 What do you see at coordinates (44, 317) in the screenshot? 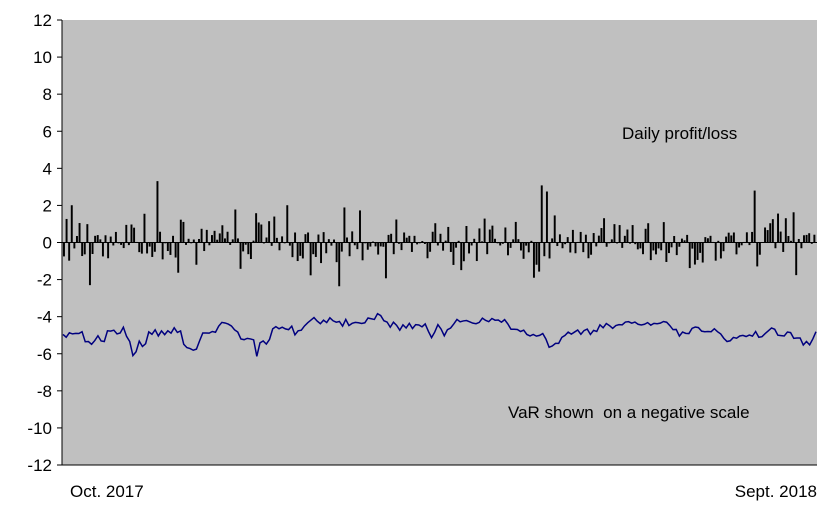
I see `y-tick-label: -4` at bounding box center [44, 317].